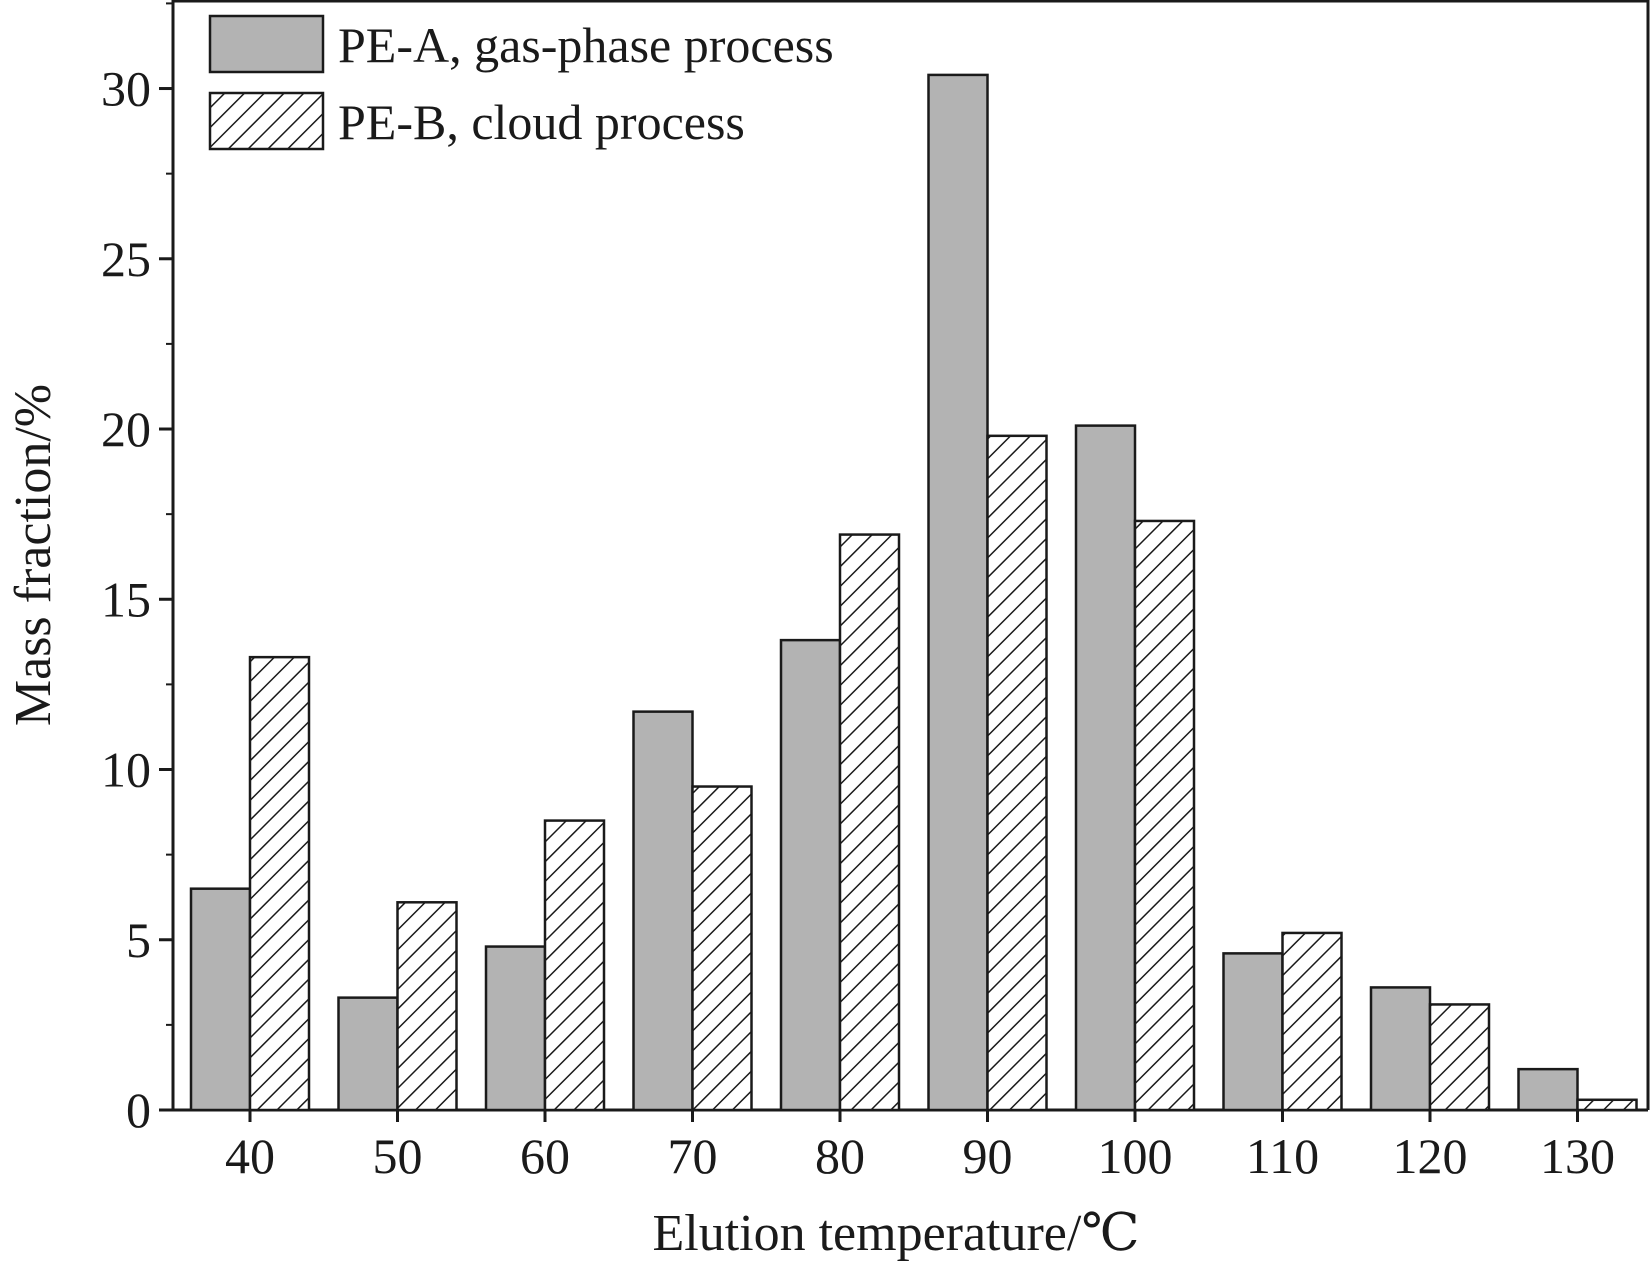  I want to click on x-axis-title: Elution temperature/℃, so click(895, 1233).